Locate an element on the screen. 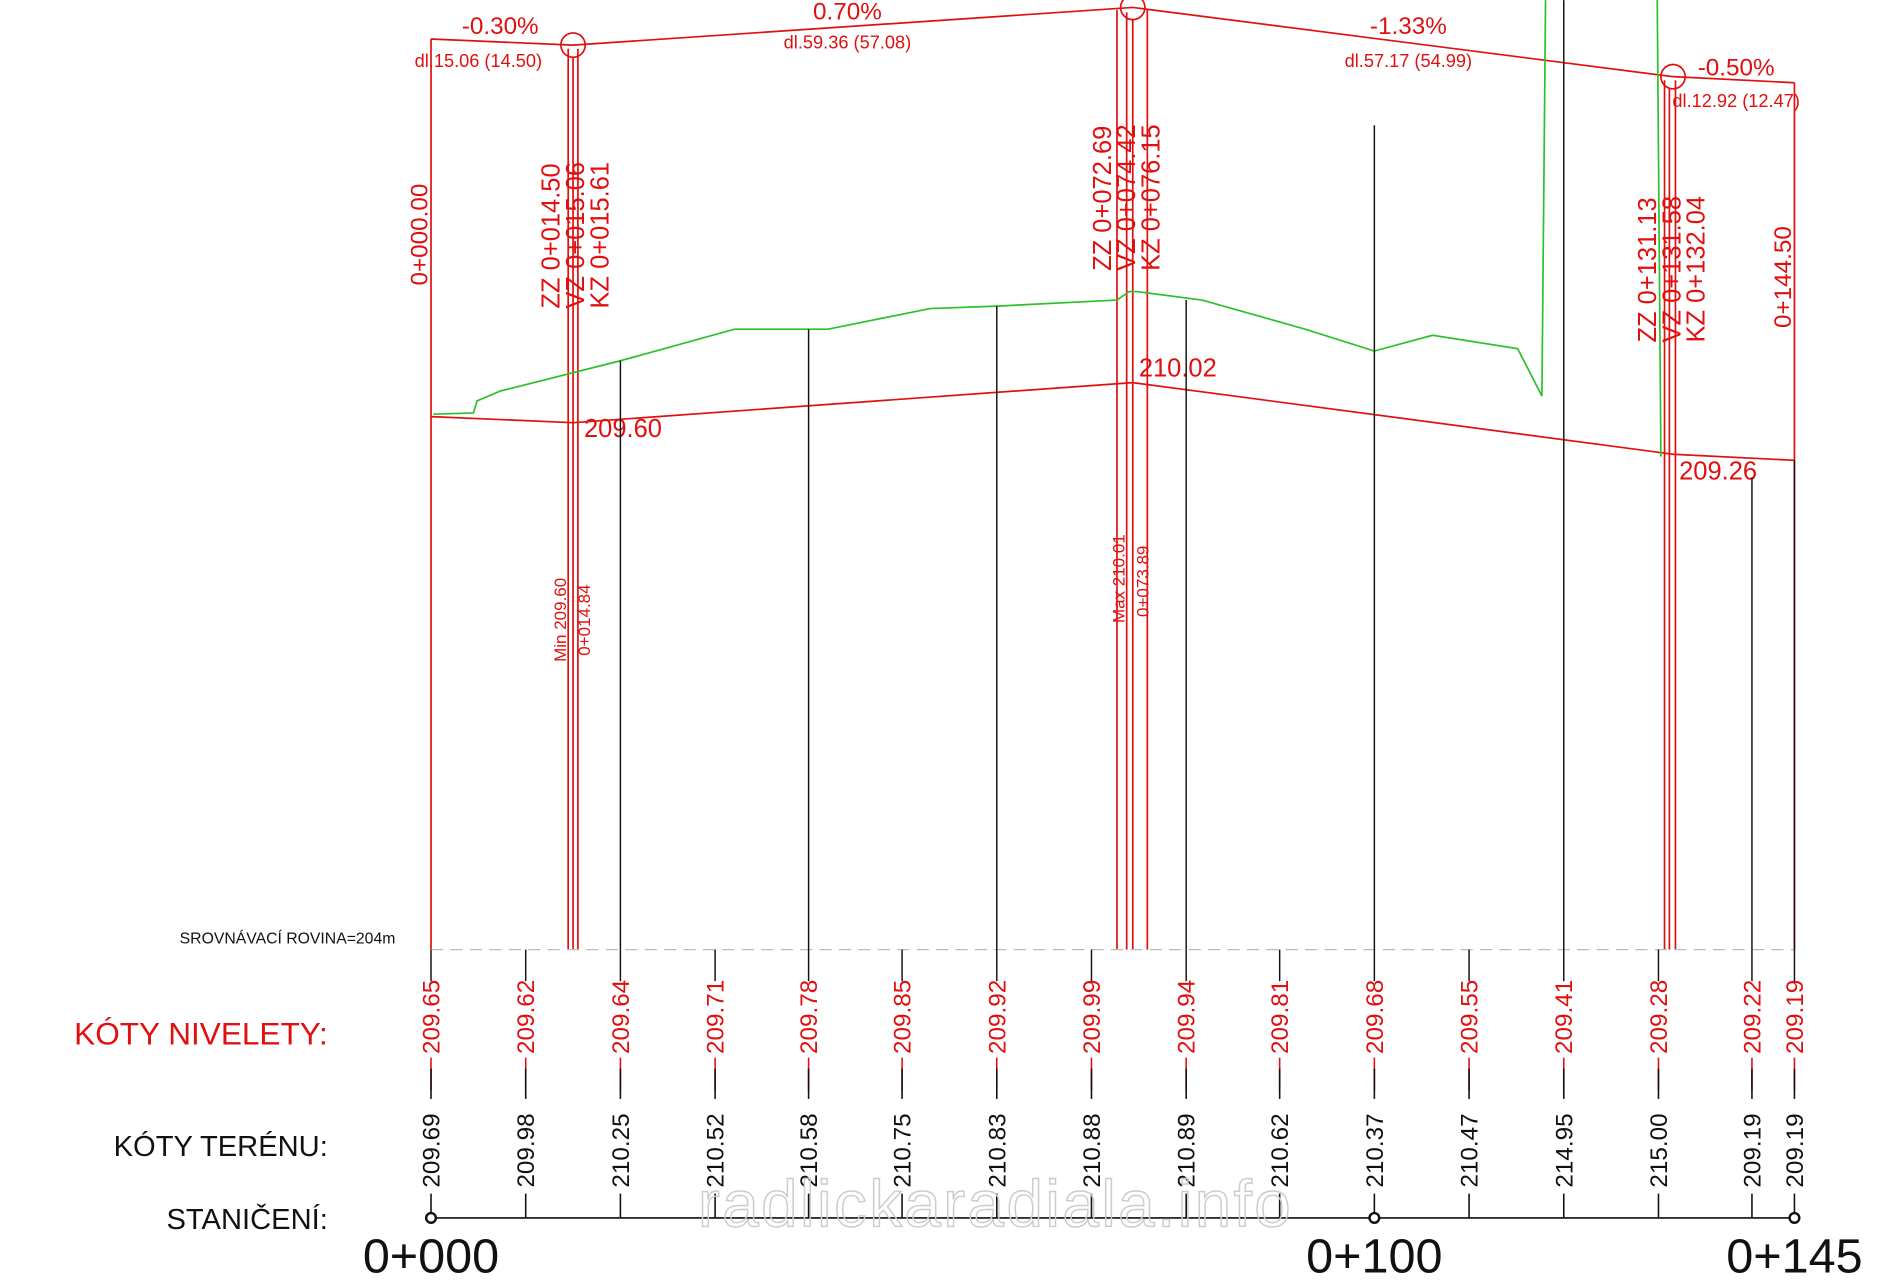 The image size is (1894, 1280). curve-station: VZ 0+074.42 is located at coordinates (1127, 197).